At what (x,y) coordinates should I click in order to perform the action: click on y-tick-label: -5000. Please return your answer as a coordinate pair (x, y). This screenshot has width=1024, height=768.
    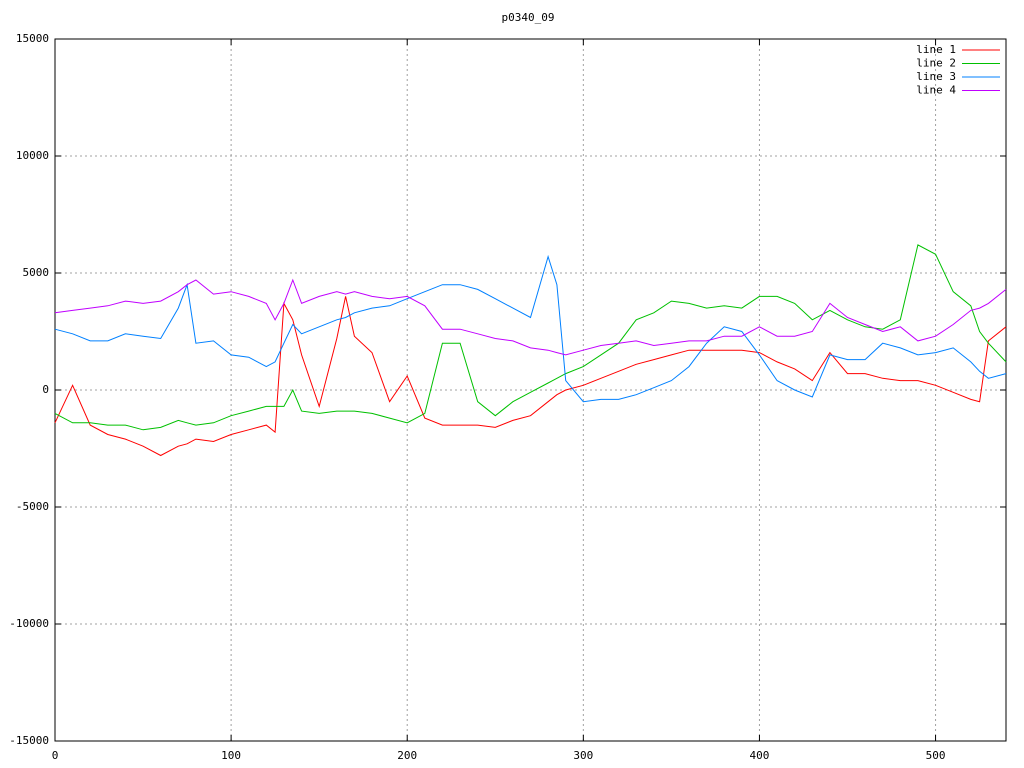
    Looking at the image, I should click on (32, 506).